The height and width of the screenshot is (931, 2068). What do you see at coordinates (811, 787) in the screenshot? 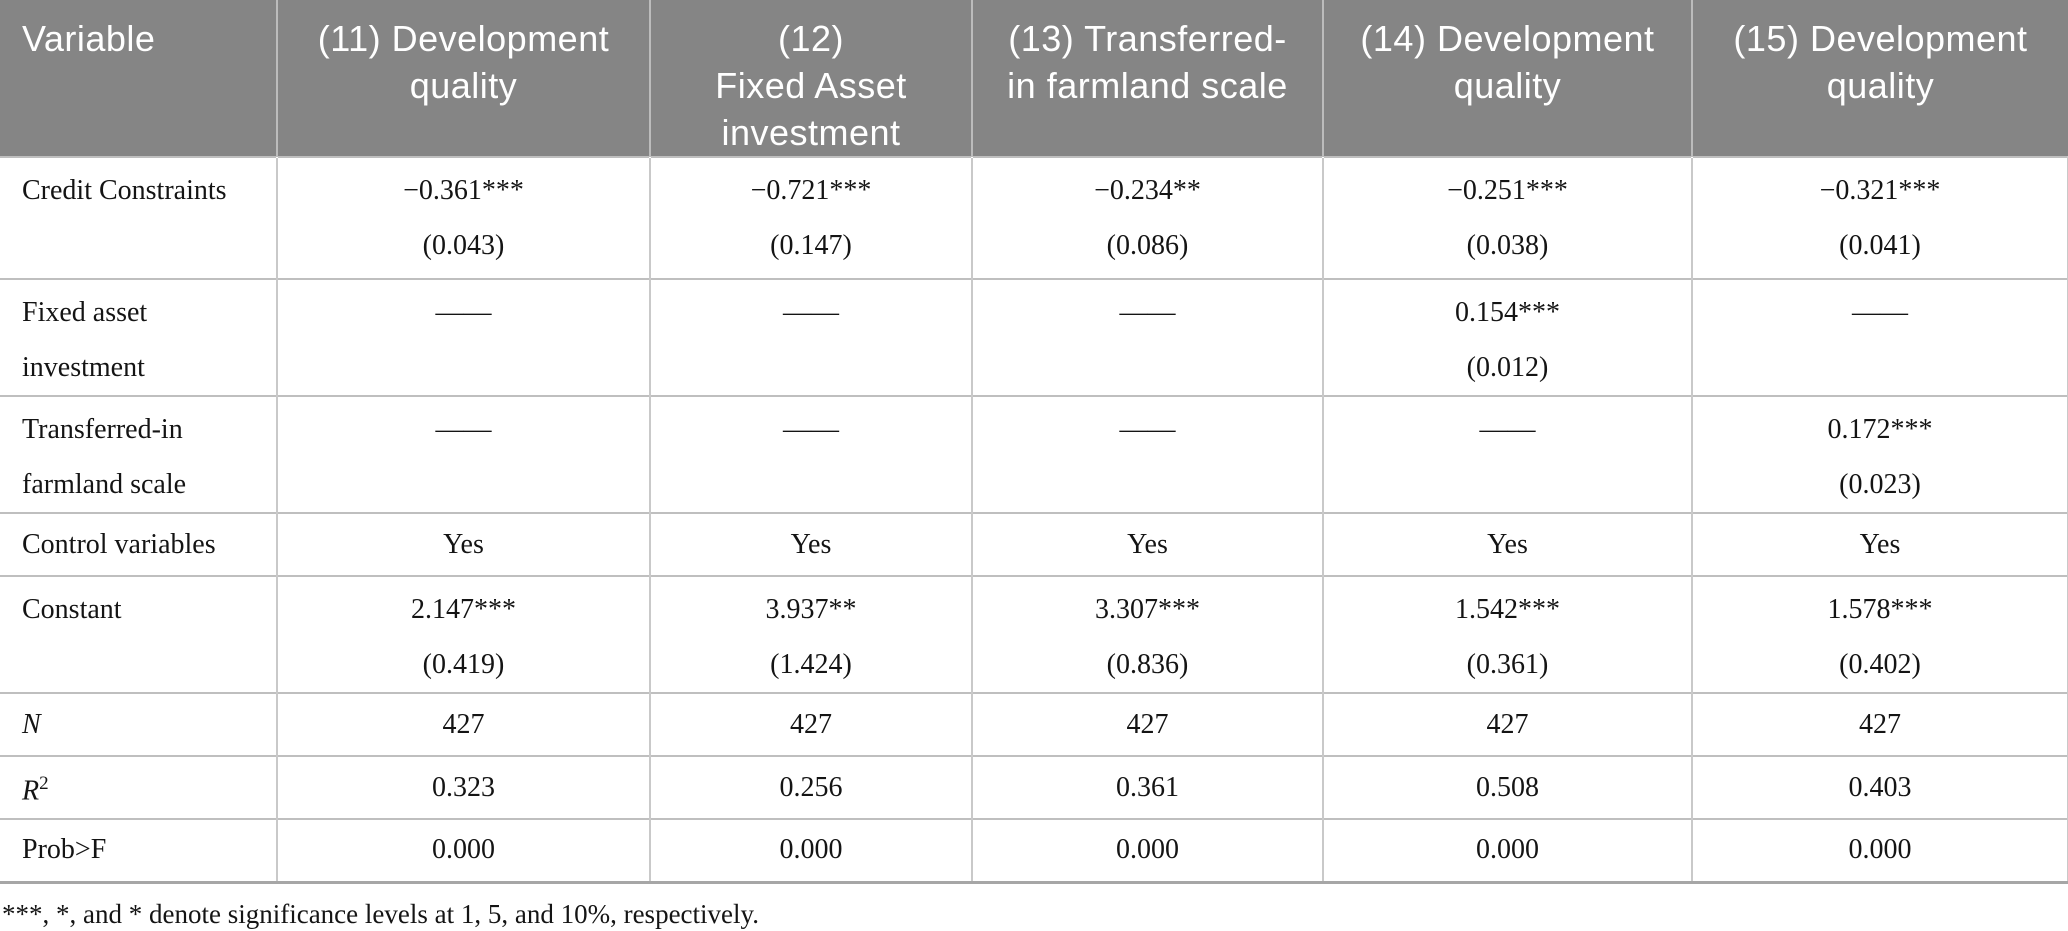
I see `value-cell: 0.256` at bounding box center [811, 787].